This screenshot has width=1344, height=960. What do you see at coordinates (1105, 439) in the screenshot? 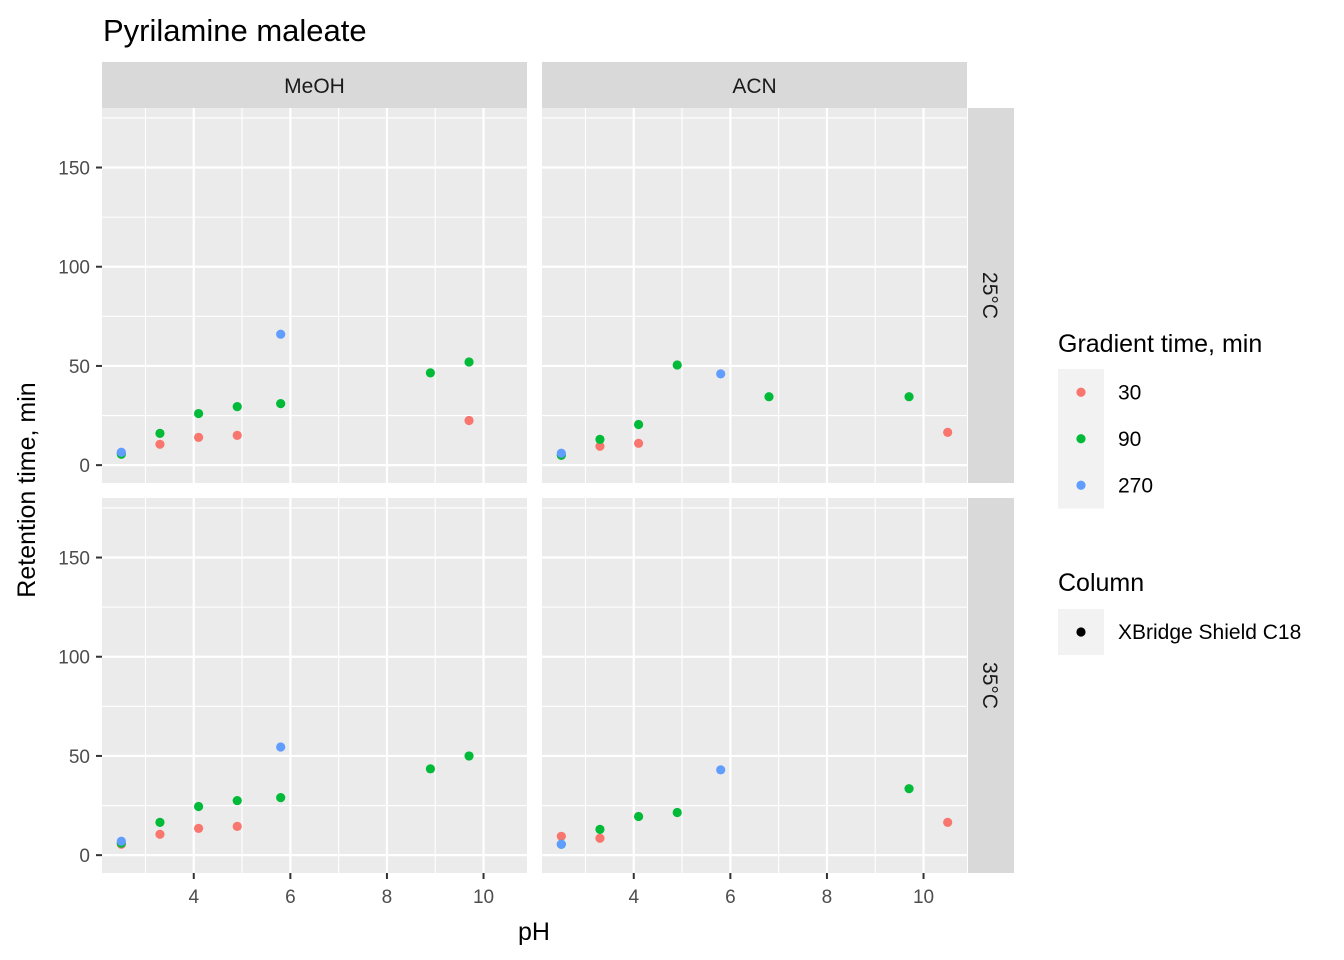
I see `legend-color-keys: 30 90 270` at bounding box center [1105, 439].